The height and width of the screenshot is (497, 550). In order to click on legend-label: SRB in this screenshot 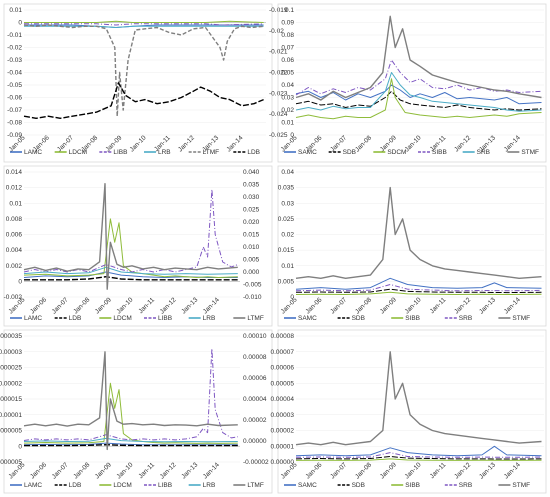, I will do `click(465, 318)`.